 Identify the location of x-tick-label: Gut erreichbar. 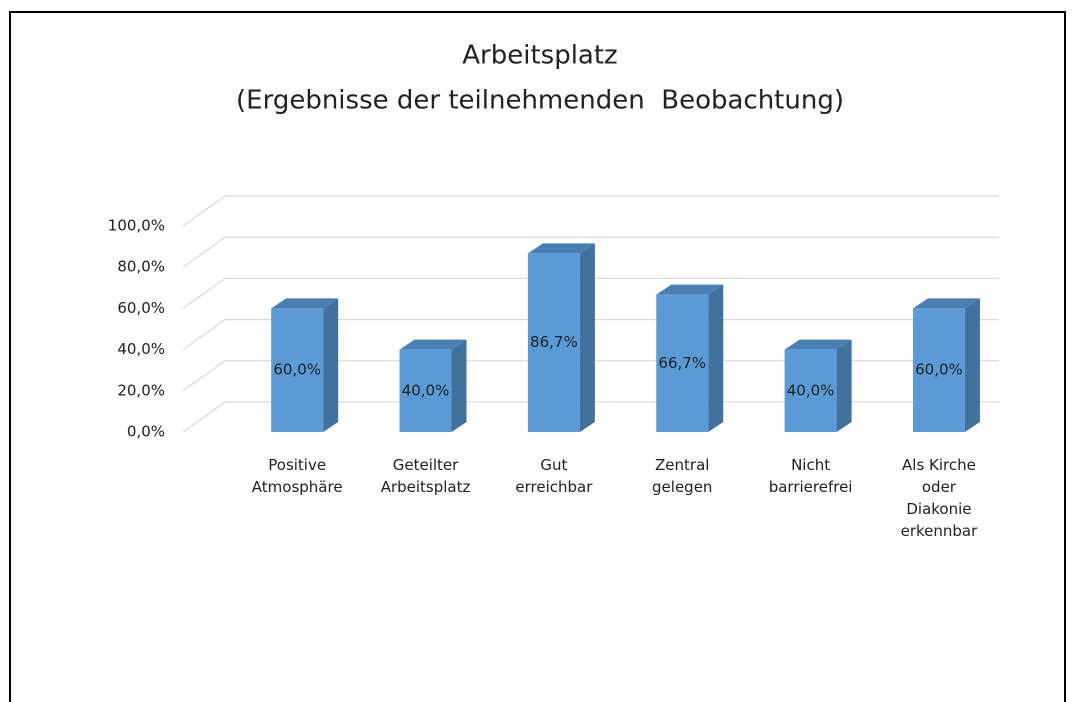
(554, 476).